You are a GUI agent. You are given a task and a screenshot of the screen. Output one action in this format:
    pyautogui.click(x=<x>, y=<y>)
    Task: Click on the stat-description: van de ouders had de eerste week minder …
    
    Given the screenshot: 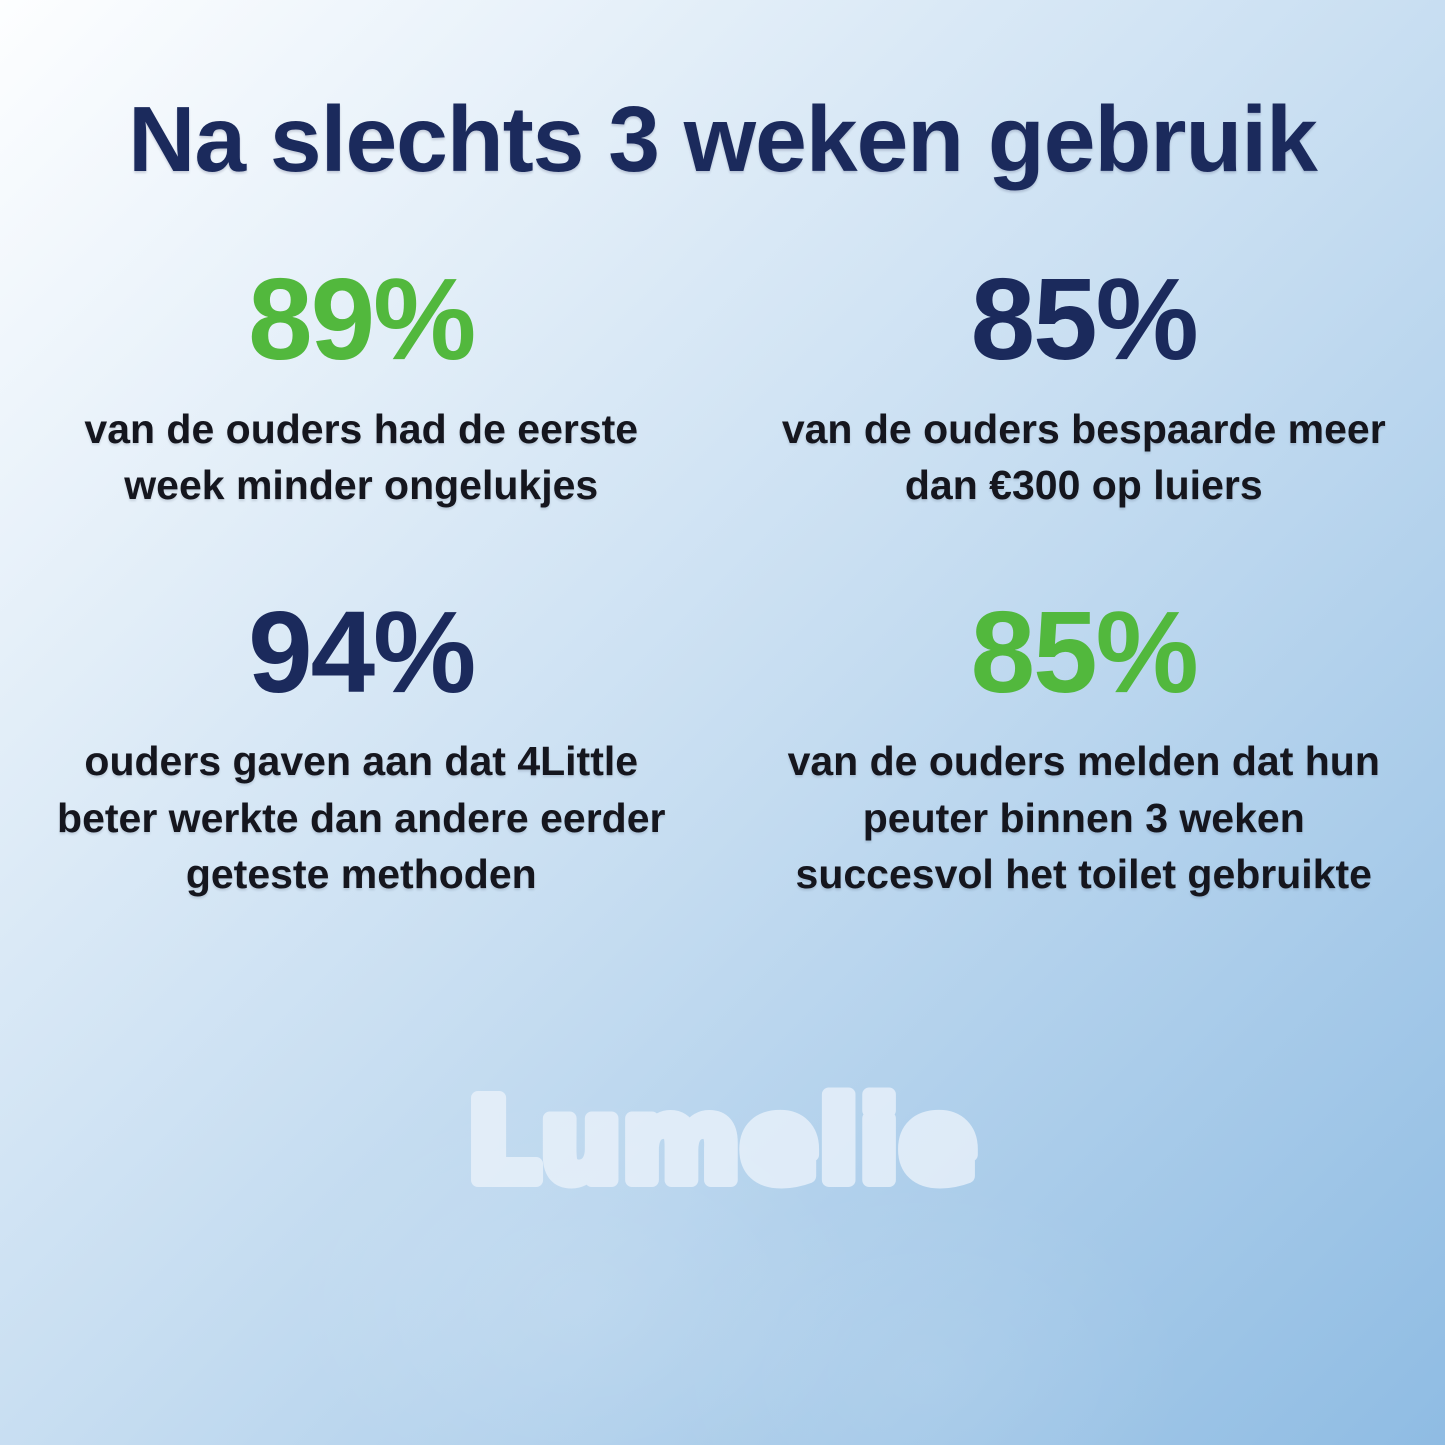 What is the action you would take?
    pyautogui.click(x=361, y=457)
    